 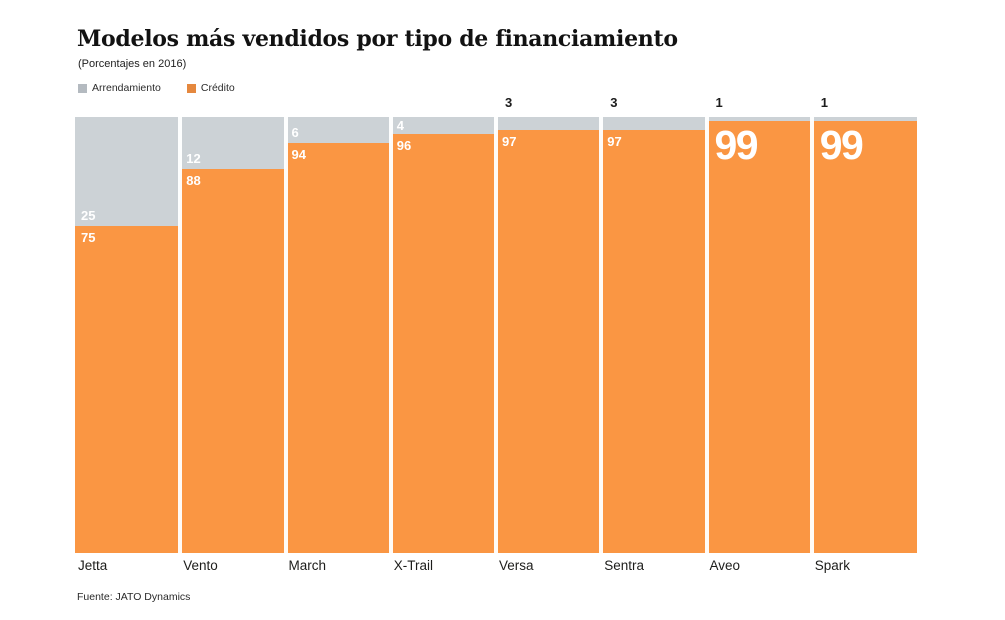 I want to click on axis-label: Sentra, so click(x=624, y=565).